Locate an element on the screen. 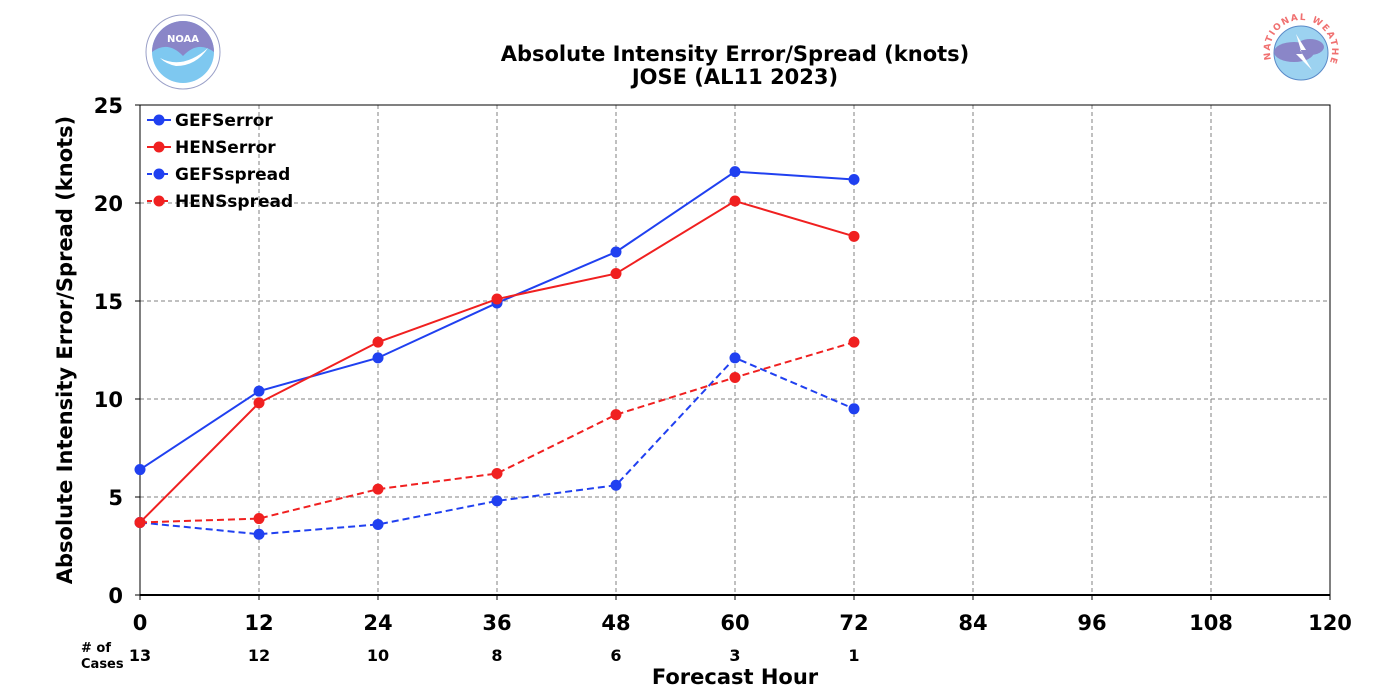 The height and width of the screenshot is (700, 1400). x-ticks: 0 12 24 36 48 60 72 84 96 108 120 is located at coordinates (742, 615).